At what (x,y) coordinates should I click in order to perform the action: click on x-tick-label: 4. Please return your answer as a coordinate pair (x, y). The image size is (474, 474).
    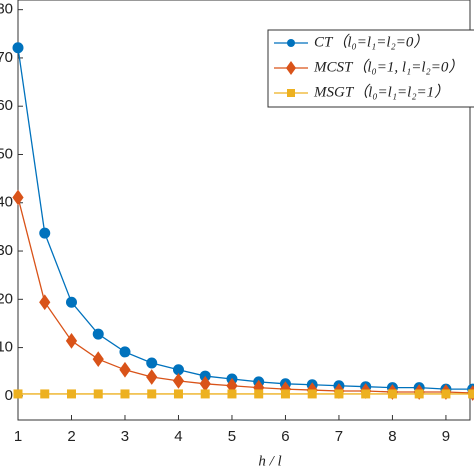
    Looking at the image, I should click on (178, 436).